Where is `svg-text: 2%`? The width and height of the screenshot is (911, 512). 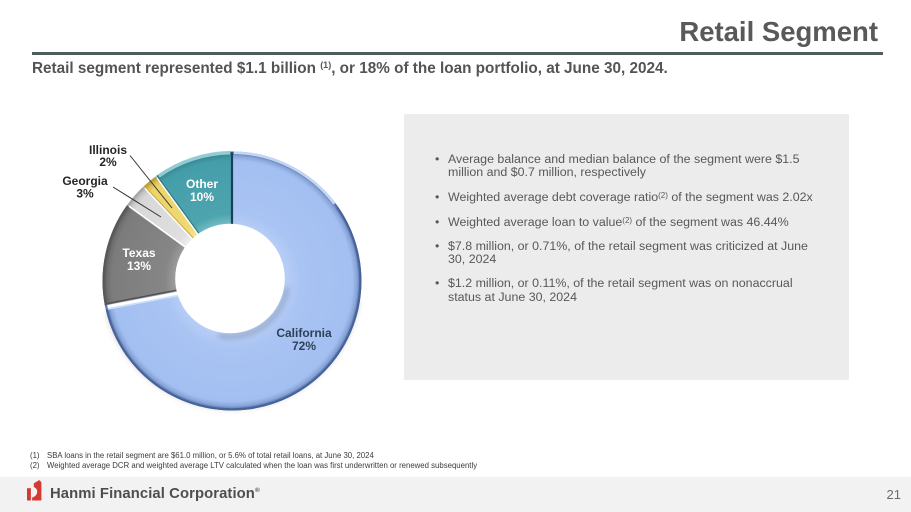 svg-text: 2% is located at coordinates (108, 162).